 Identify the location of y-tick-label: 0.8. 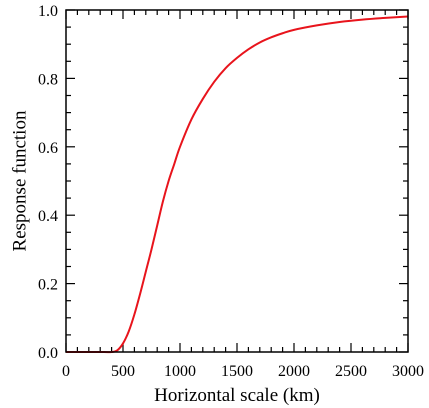
(48, 79).